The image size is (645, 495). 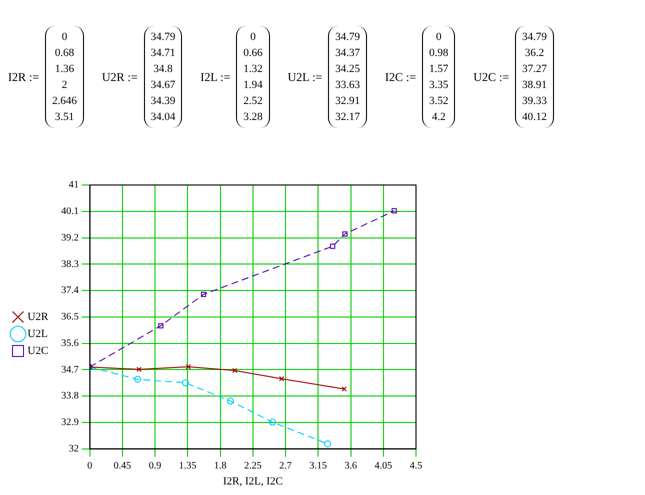 I want to click on y-tick-label: 39.2, so click(x=70, y=238).